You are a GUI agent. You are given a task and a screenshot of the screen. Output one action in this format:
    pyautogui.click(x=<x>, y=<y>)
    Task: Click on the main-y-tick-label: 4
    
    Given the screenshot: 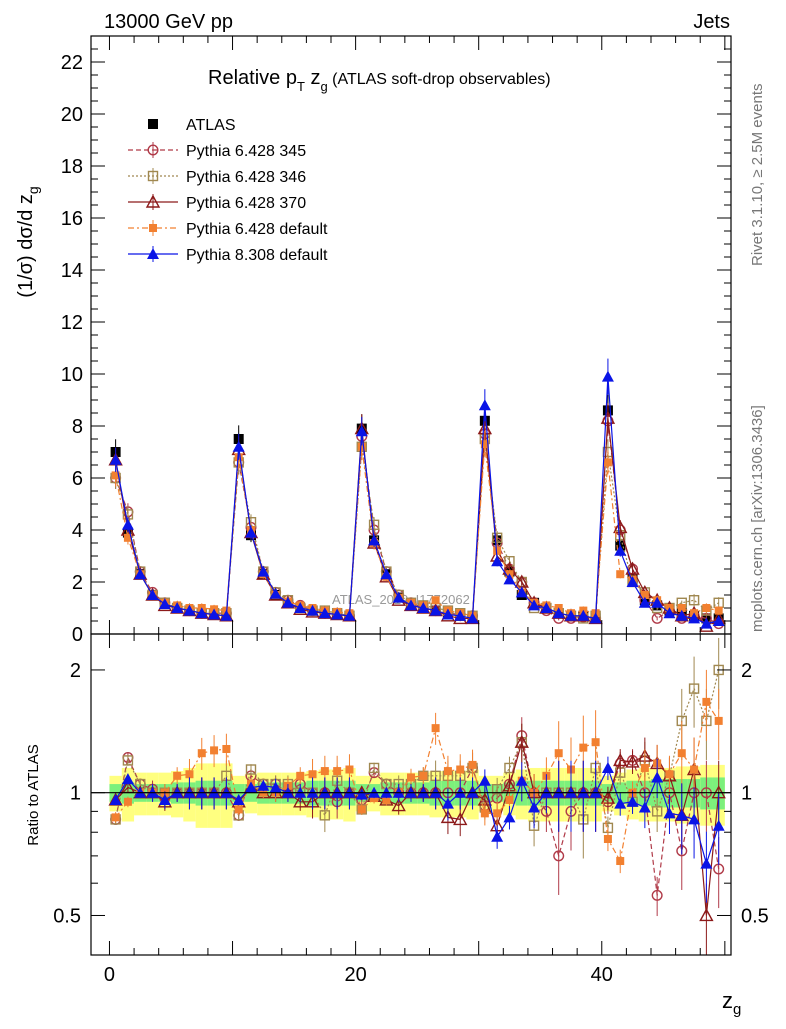 What is the action you would take?
    pyautogui.click(x=77, y=531)
    